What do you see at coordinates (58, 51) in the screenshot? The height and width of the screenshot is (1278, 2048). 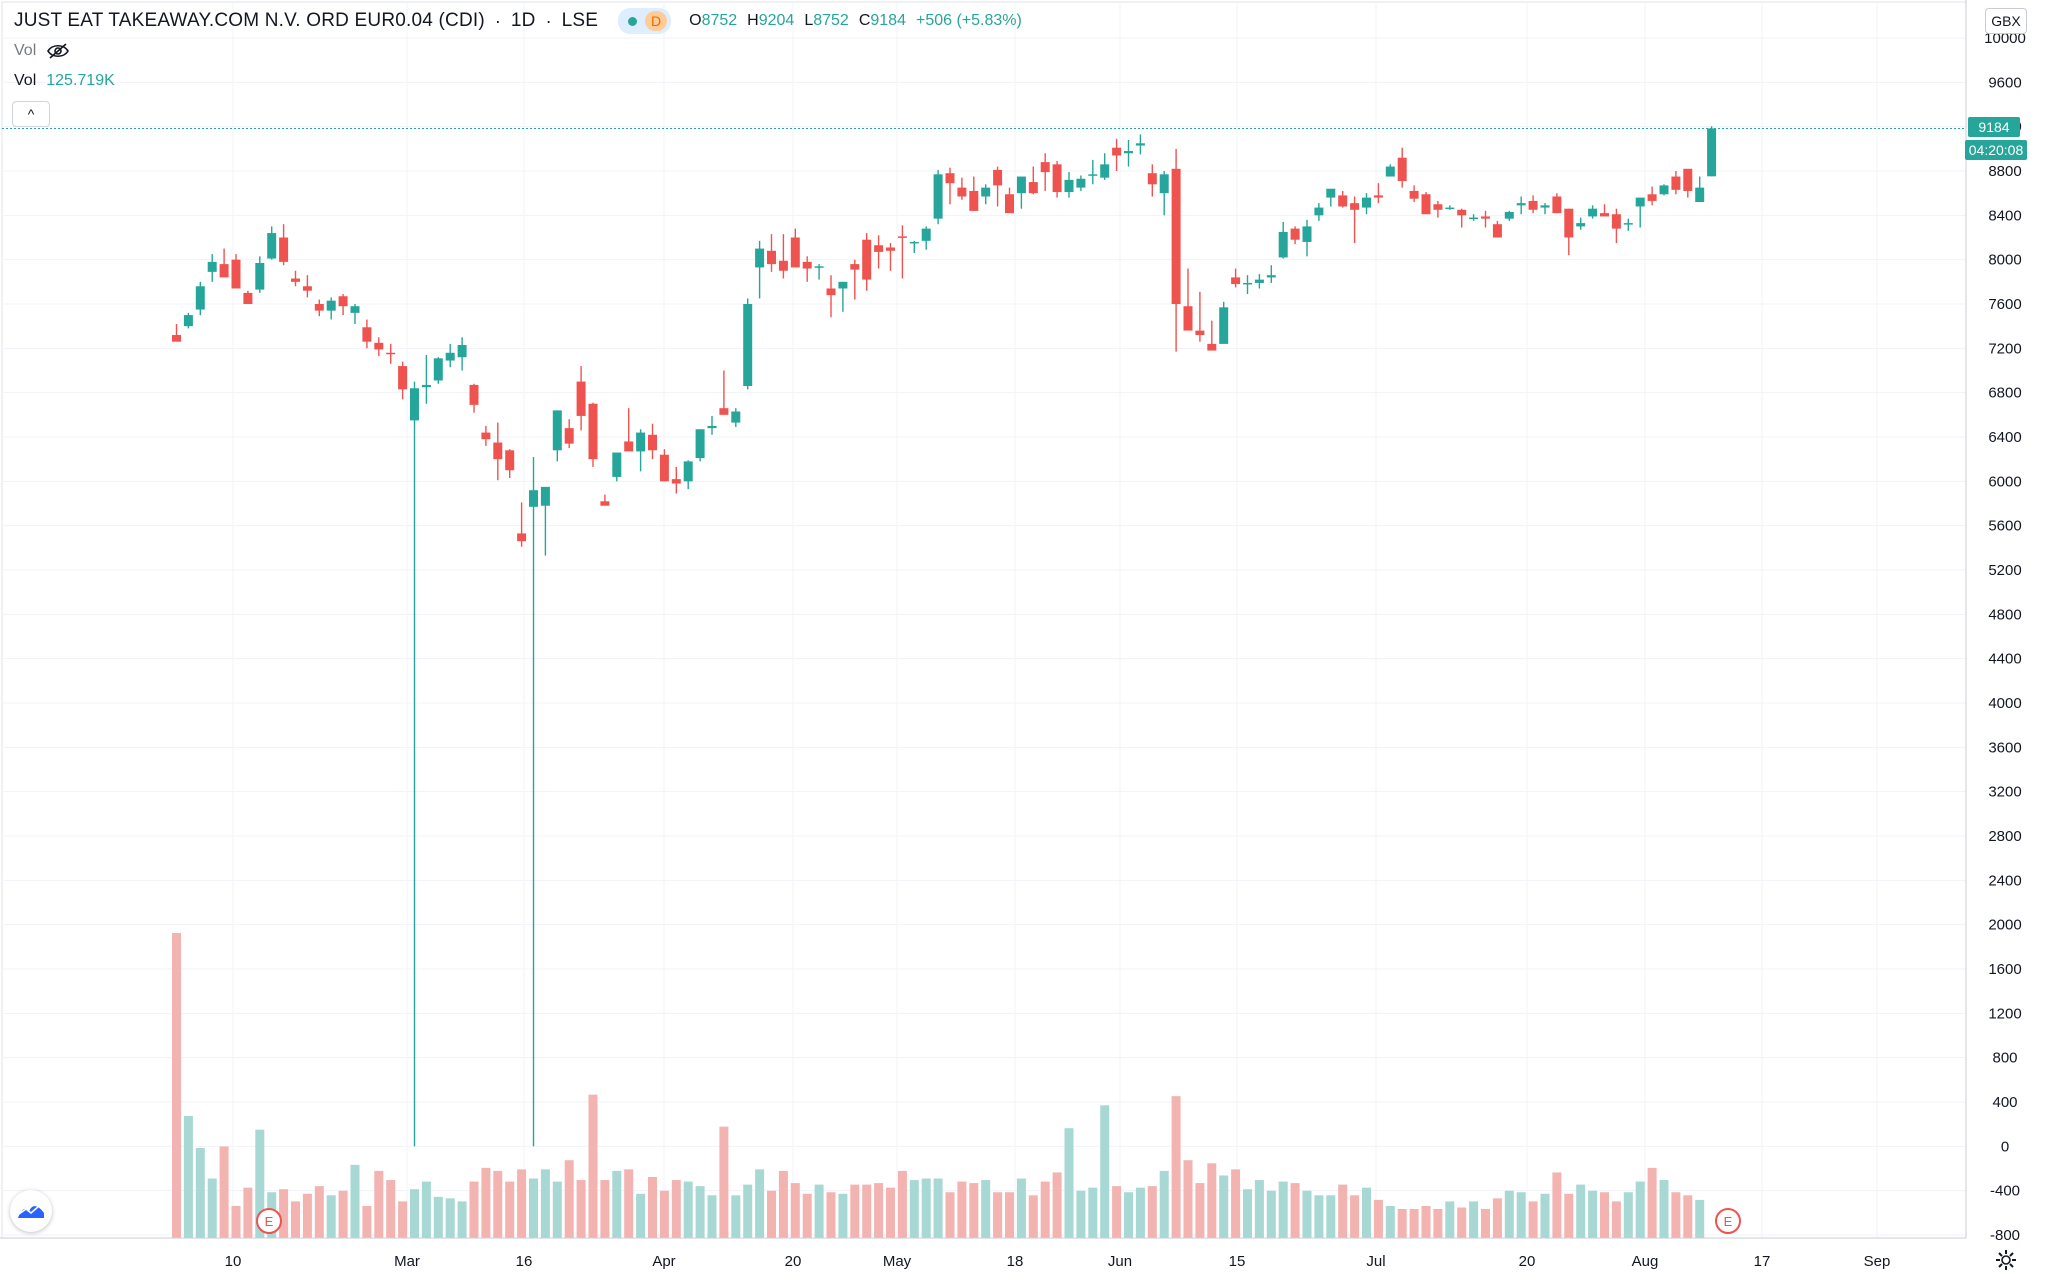 I see `eye-off-icon` at bounding box center [58, 51].